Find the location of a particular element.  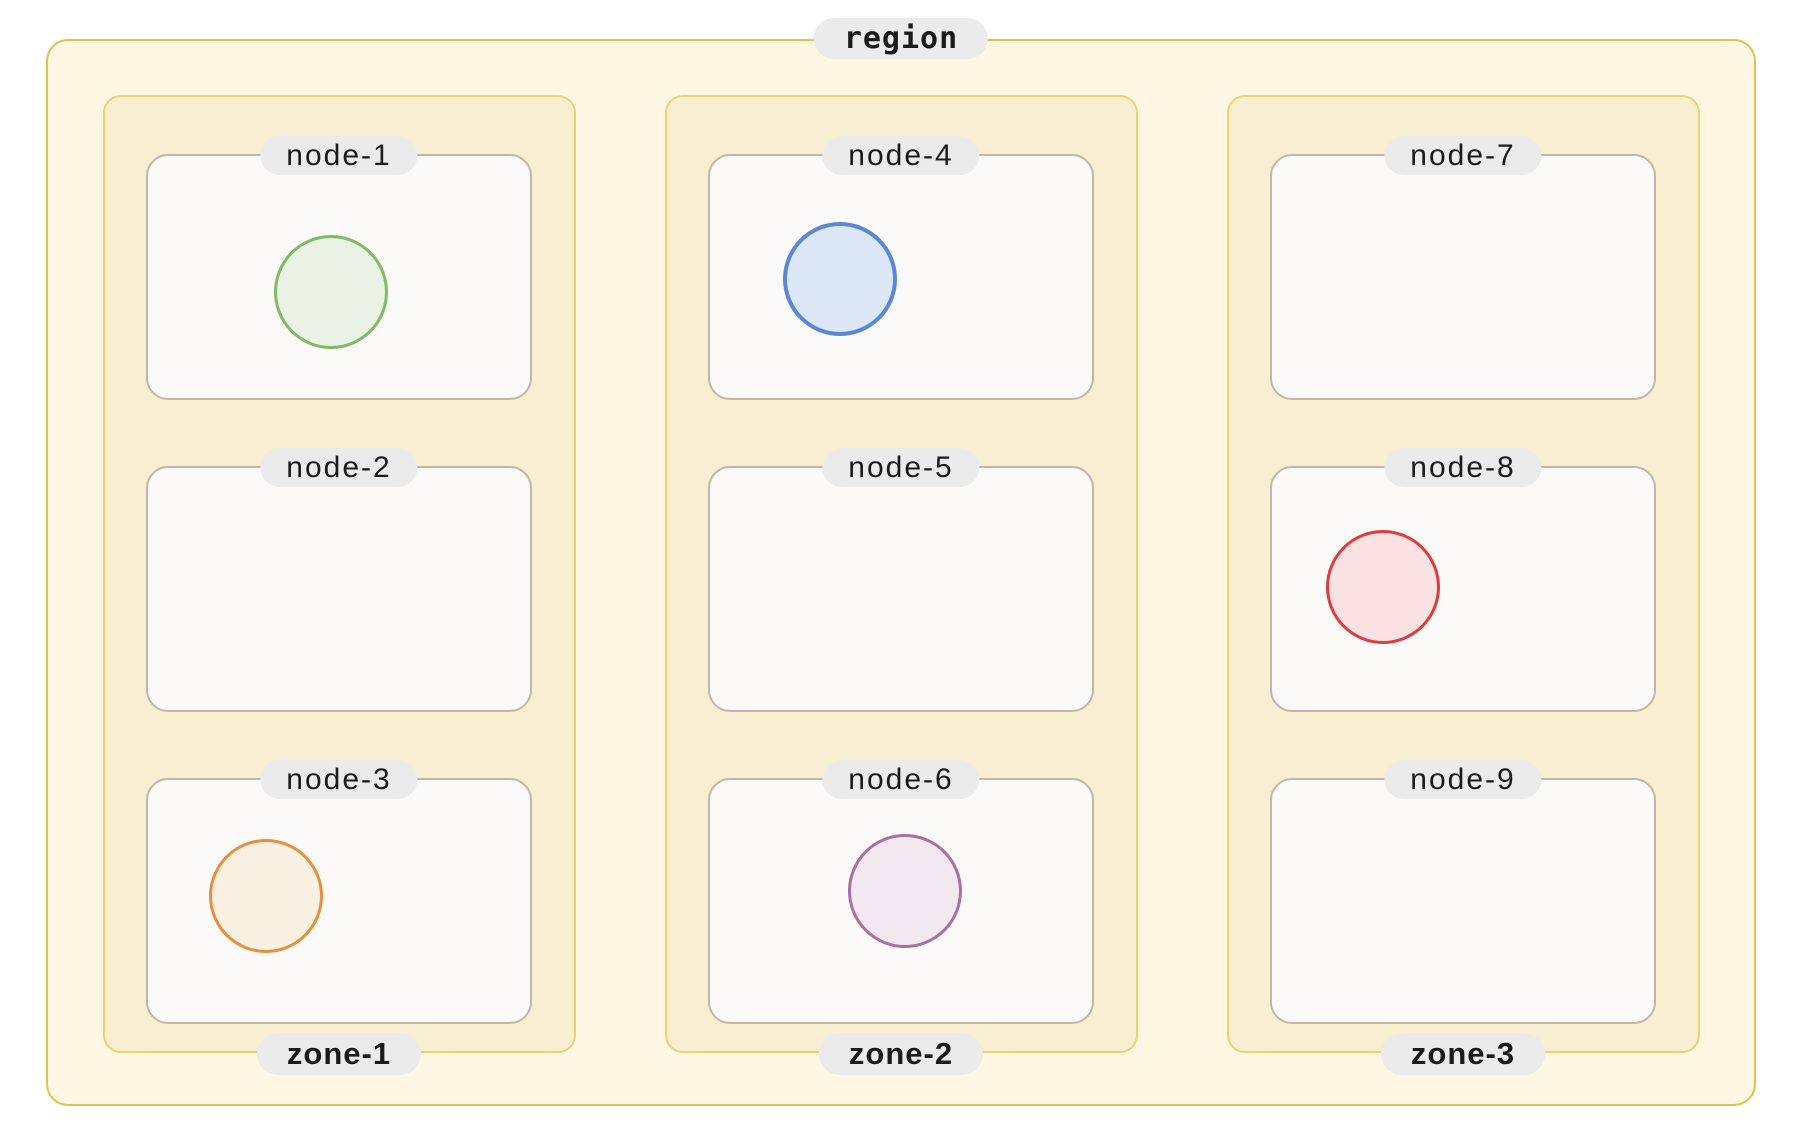

node-box-5: node-5 is located at coordinates (901, 580).